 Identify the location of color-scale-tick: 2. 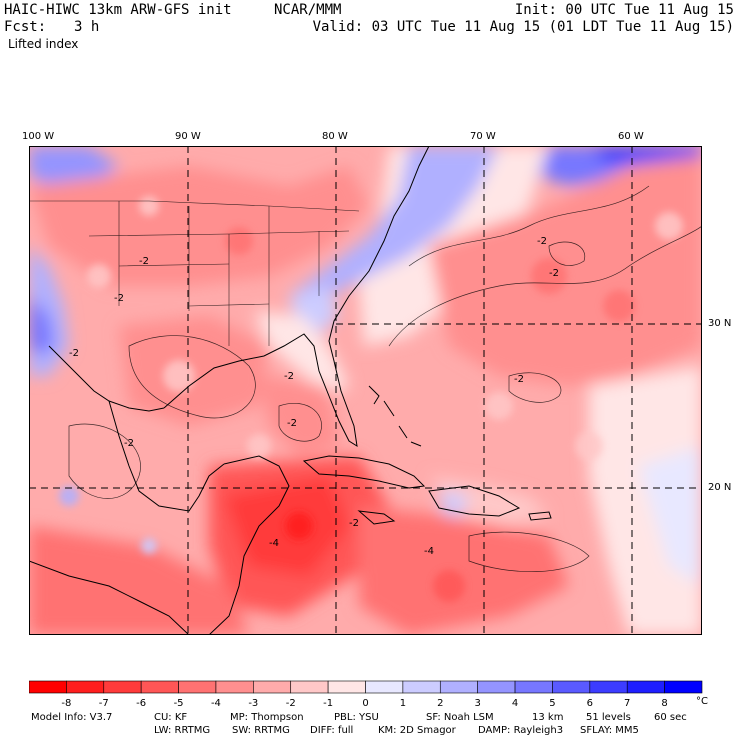
(440, 703).